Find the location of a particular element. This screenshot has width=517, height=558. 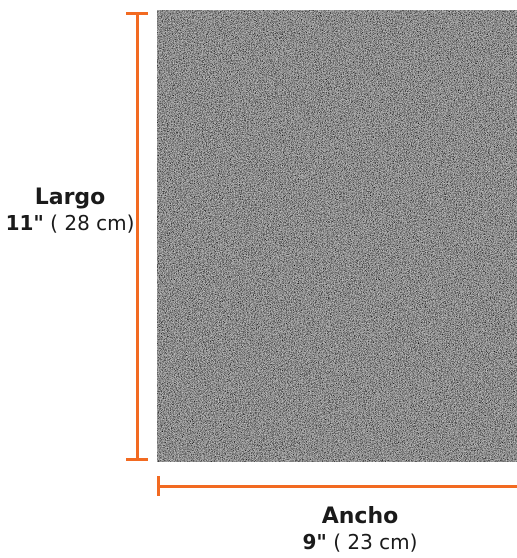

width-dimension-line is located at coordinates (337, 486).